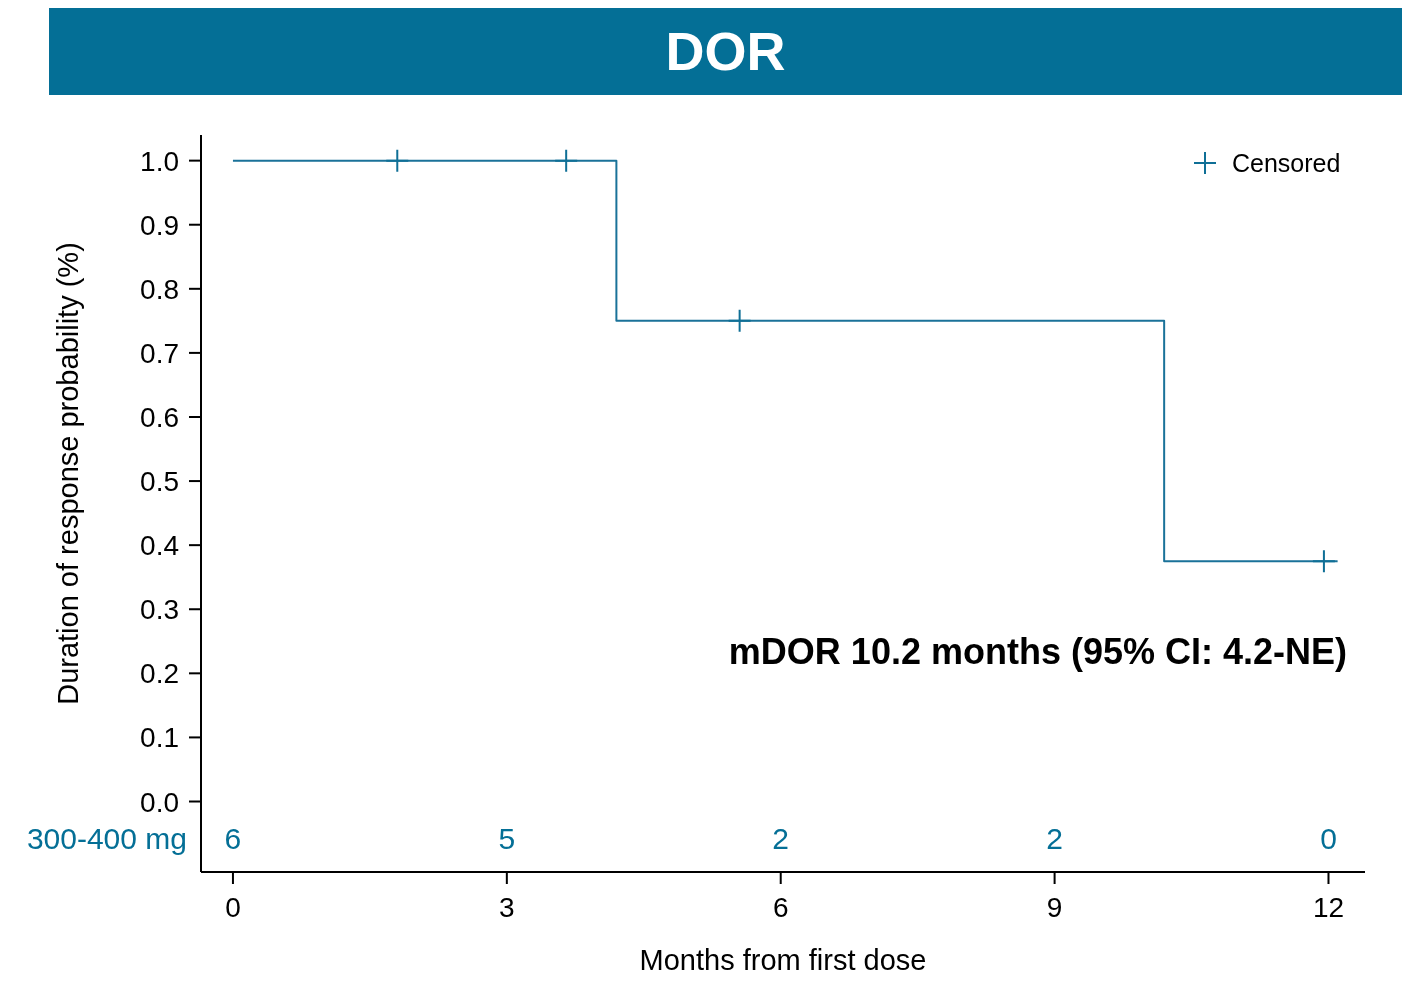 This screenshot has height=982, width=1402. What do you see at coordinates (159, 161) in the screenshot?
I see `y-tick-label: 1.0` at bounding box center [159, 161].